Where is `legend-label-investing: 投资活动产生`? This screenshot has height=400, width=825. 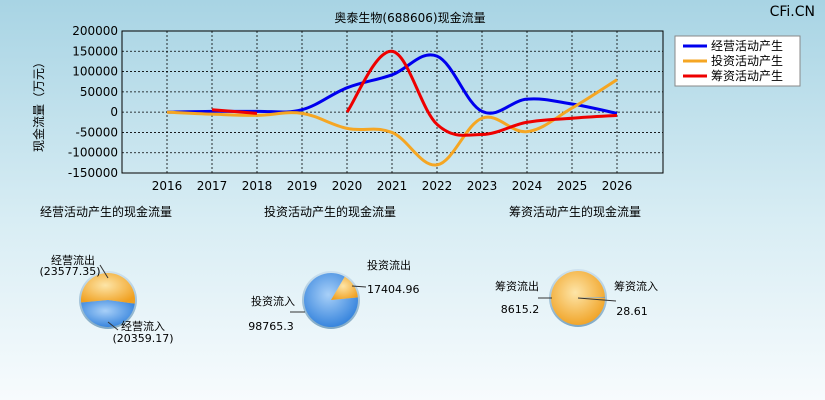
legend-label-investing: 投资活动产生 is located at coordinates (747, 60).